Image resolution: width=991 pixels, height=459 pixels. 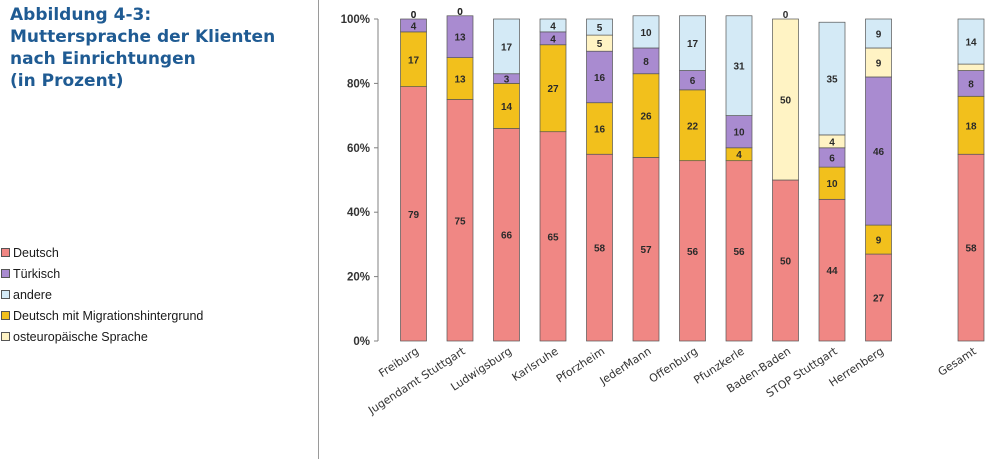 I want to click on y-tick-label: 60%, so click(x=358, y=149).